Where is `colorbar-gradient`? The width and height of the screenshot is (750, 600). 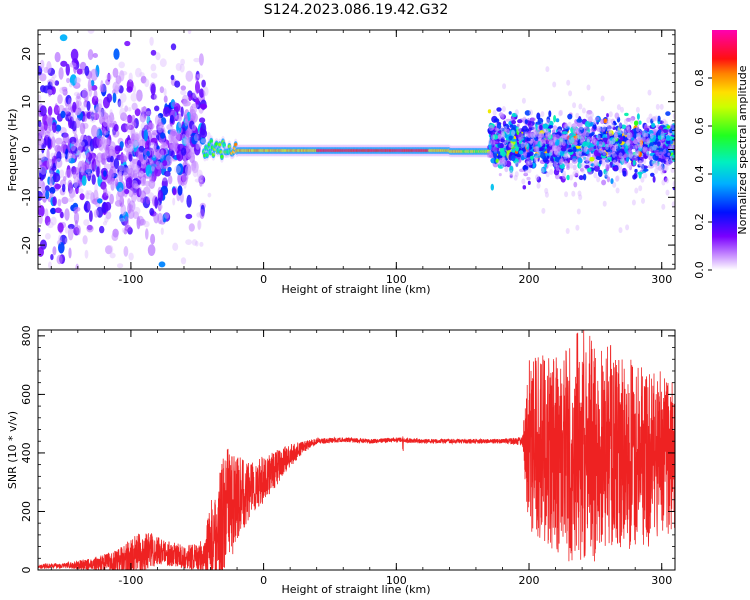
colorbar-gradient is located at coordinates (724, 150).